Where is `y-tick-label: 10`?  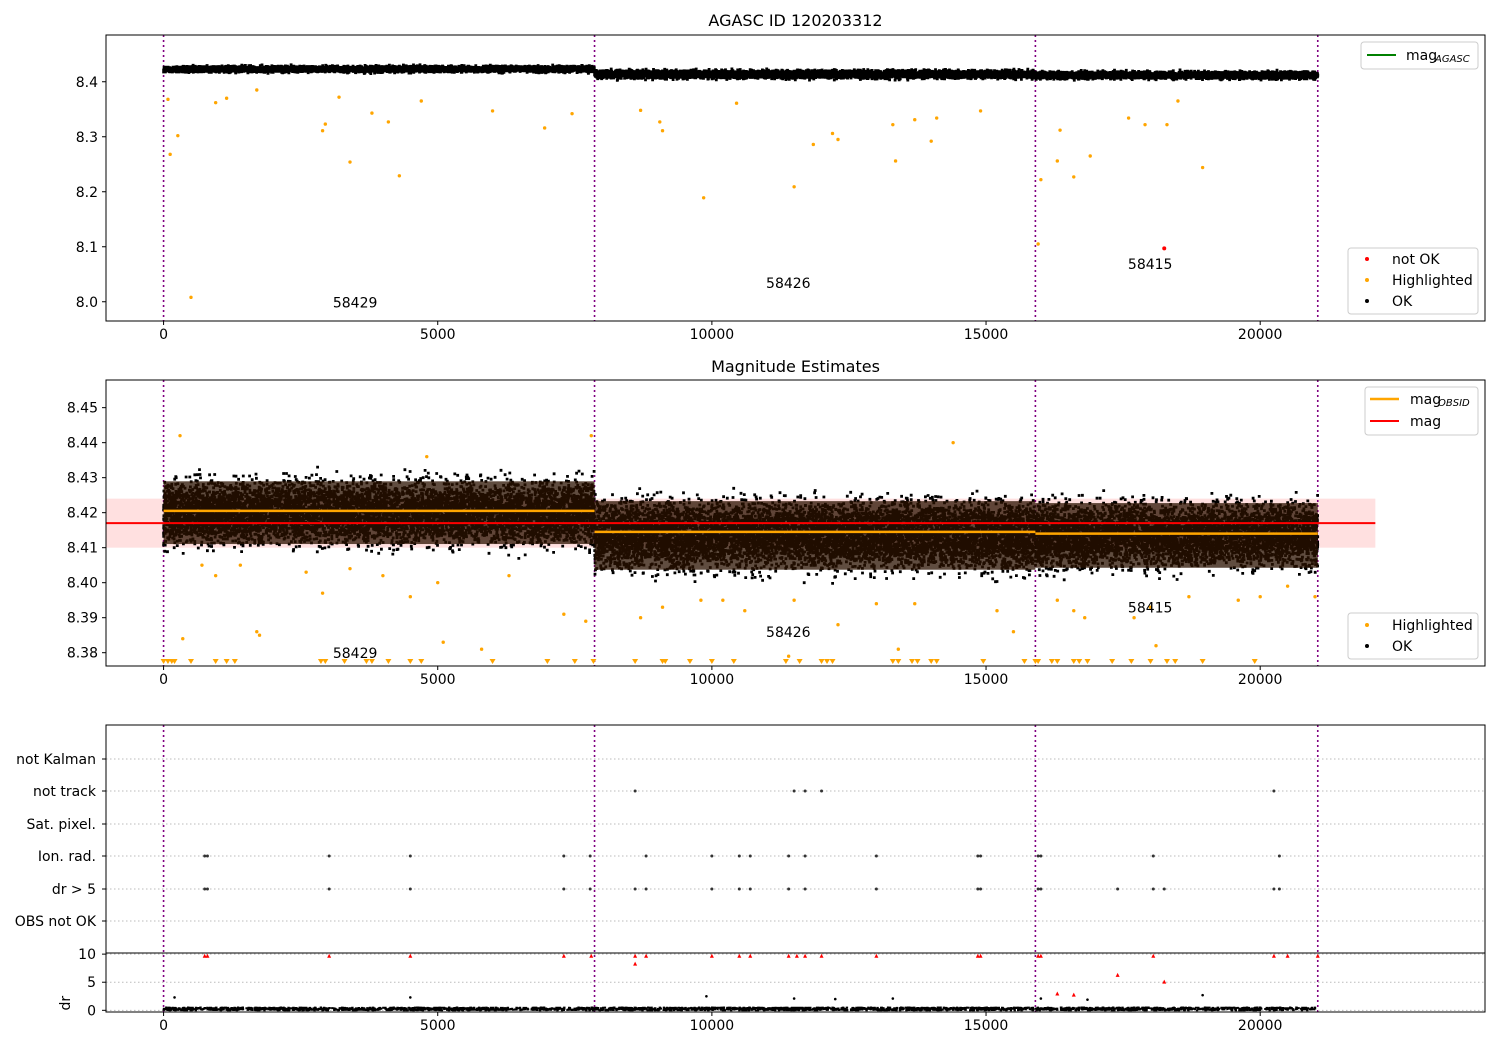
y-tick-label: 10 is located at coordinates (87, 955).